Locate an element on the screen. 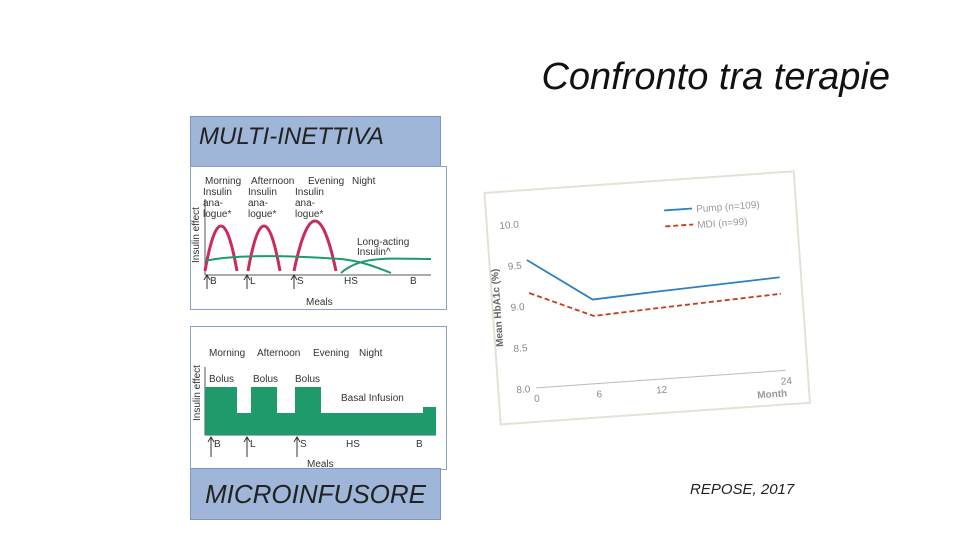 This screenshot has height=540, width=960. hba1c-y-label: Mean HbA1c (%) is located at coordinates (498, 307).